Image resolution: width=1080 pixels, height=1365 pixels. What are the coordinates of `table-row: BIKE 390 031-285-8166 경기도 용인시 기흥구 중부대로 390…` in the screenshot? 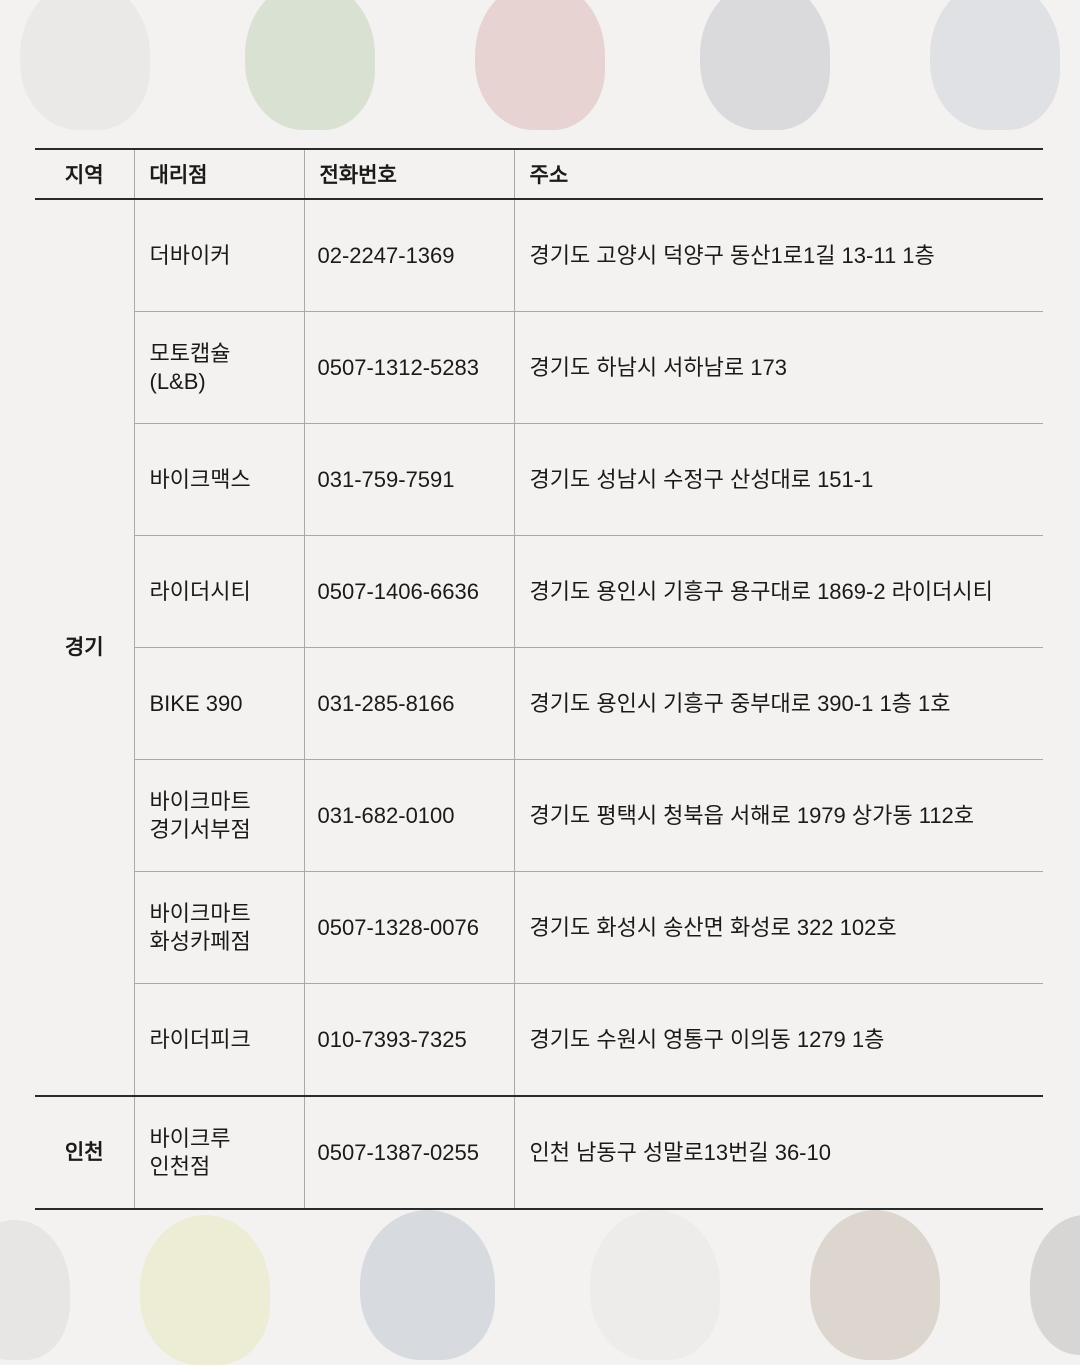 It's located at (539, 703).